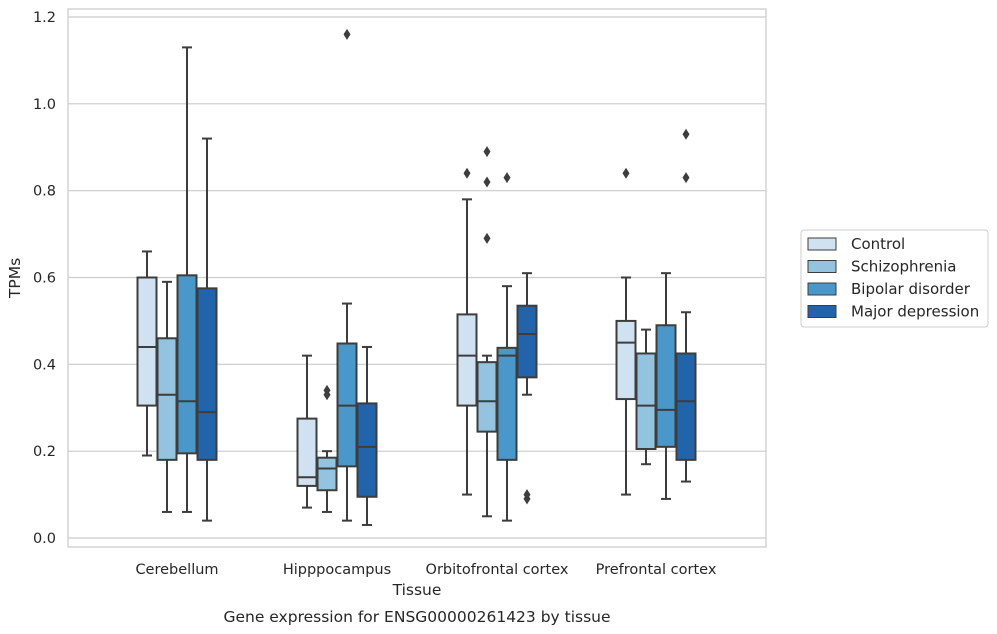 The image size is (997, 634). I want to click on legend-label: Bipolar disorder, so click(911, 289).